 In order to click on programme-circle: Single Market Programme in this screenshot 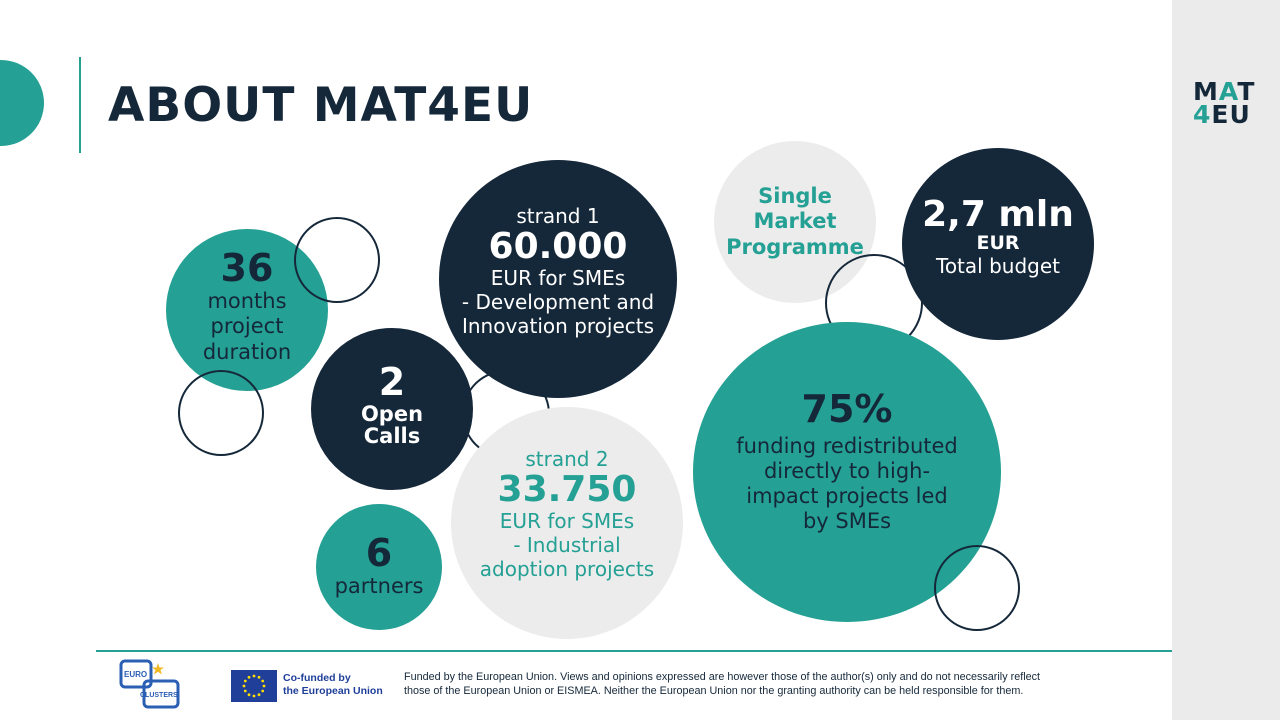, I will do `click(795, 222)`.